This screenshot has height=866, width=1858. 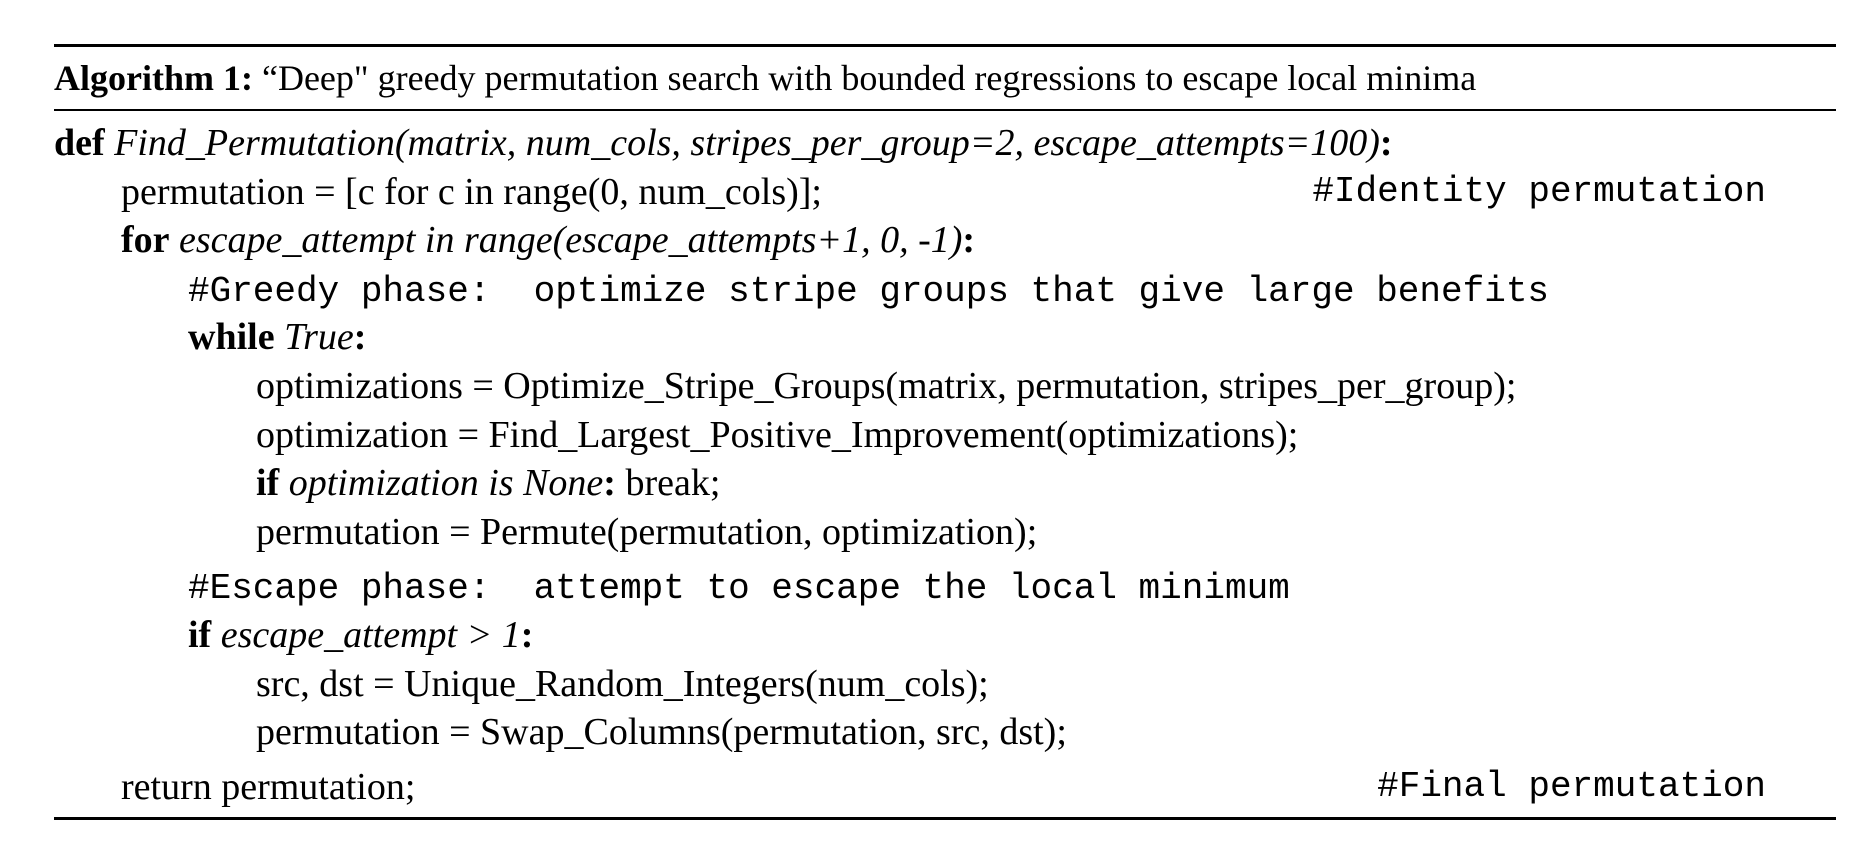 I want to click on if-escape-line: if escape_attempt > 1:, so click(x=945, y=635).